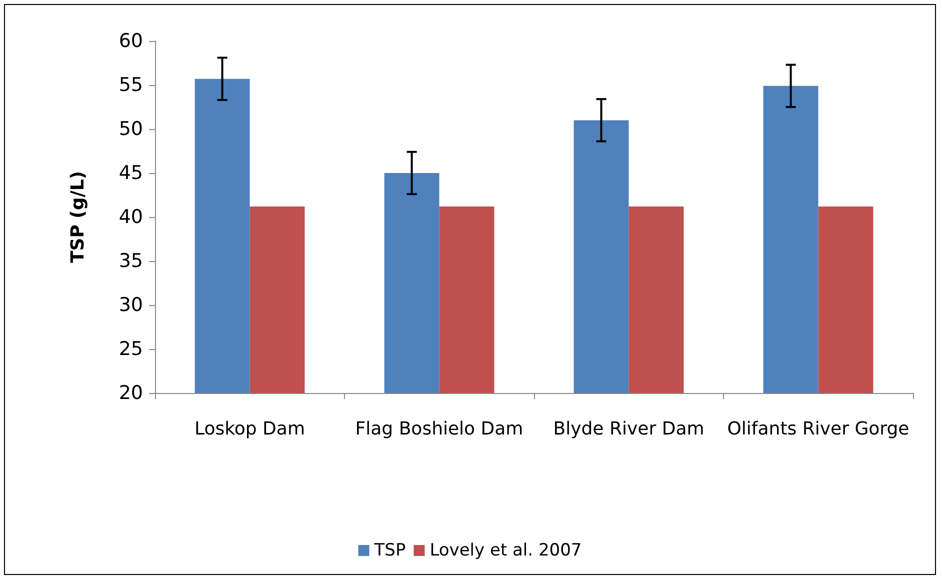  What do you see at coordinates (818, 429) in the screenshot?
I see `x-tick-label: Olifants River Gorge` at bounding box center [818, 429].